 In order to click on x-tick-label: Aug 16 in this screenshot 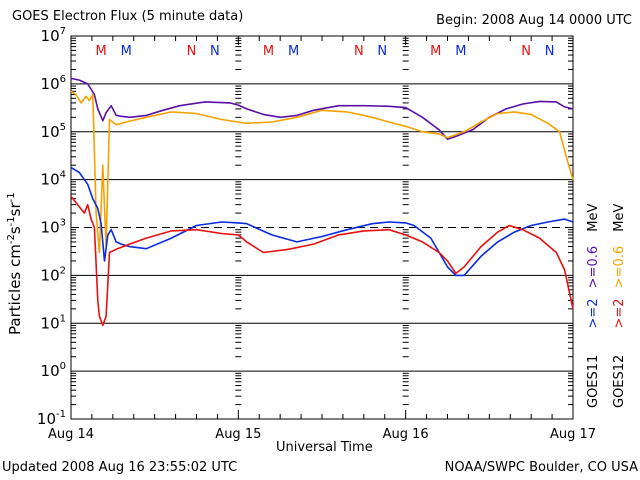, I will do `click(406, 434)`.